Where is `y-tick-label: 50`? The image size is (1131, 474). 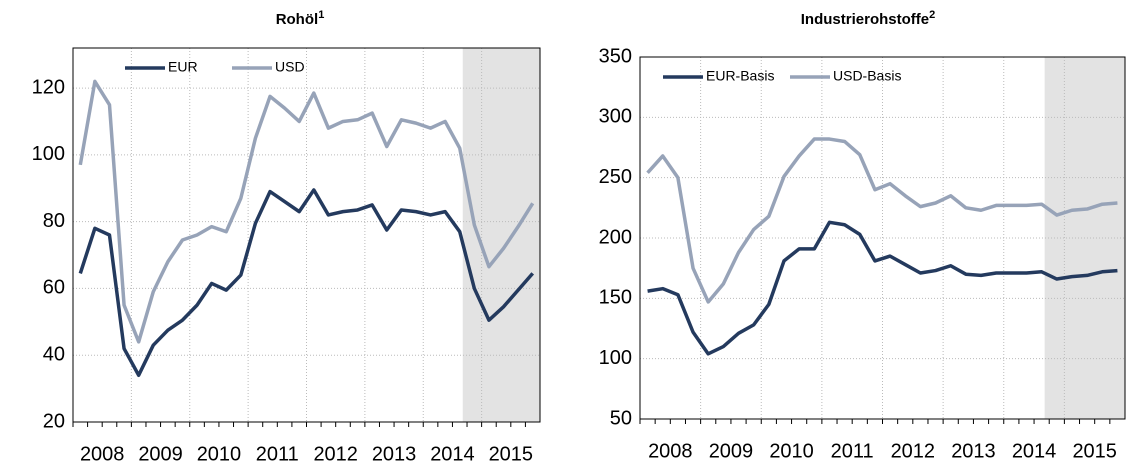
y-tick-label: 50 is located at coordinates (621, 418).